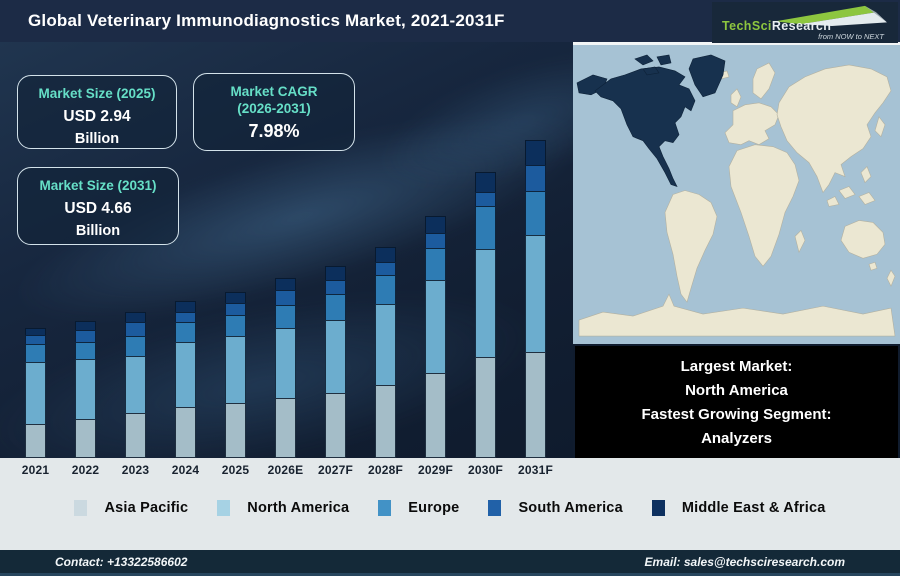 Image resolution: width=900 pixels, height=576 pixels. I want to click on legend-item-north-america: North America, so click(283, 508).